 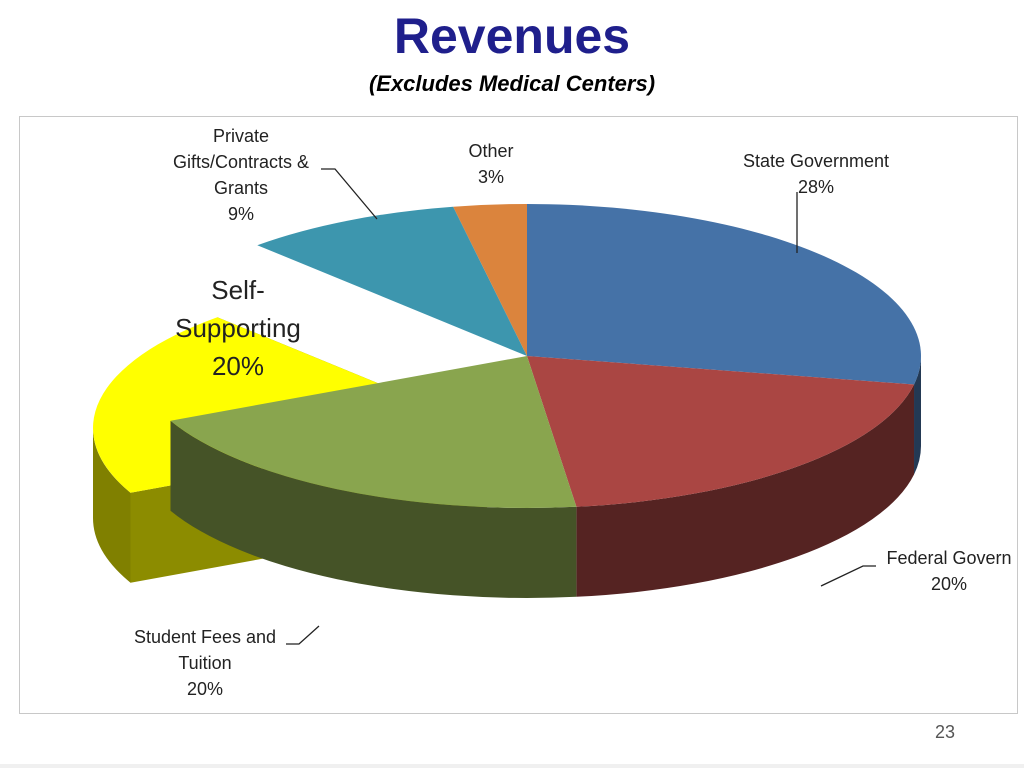 What do you see at coordinates (816, 174) in the screenshot?
I see `slice-label-state-government: State Government 28%` at bounding box center [816, 174].